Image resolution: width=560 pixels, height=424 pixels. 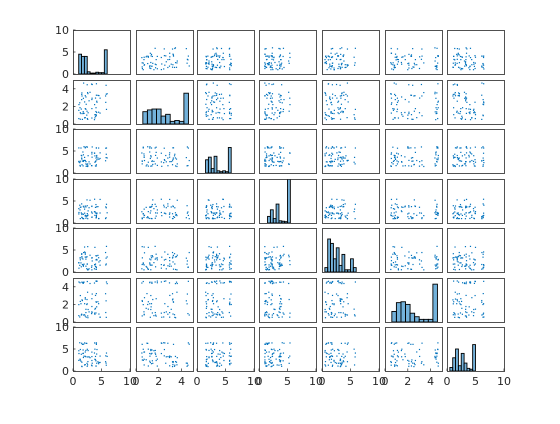 I want to click on matrix-cell-r7-c6, so click(x=414, y=349).